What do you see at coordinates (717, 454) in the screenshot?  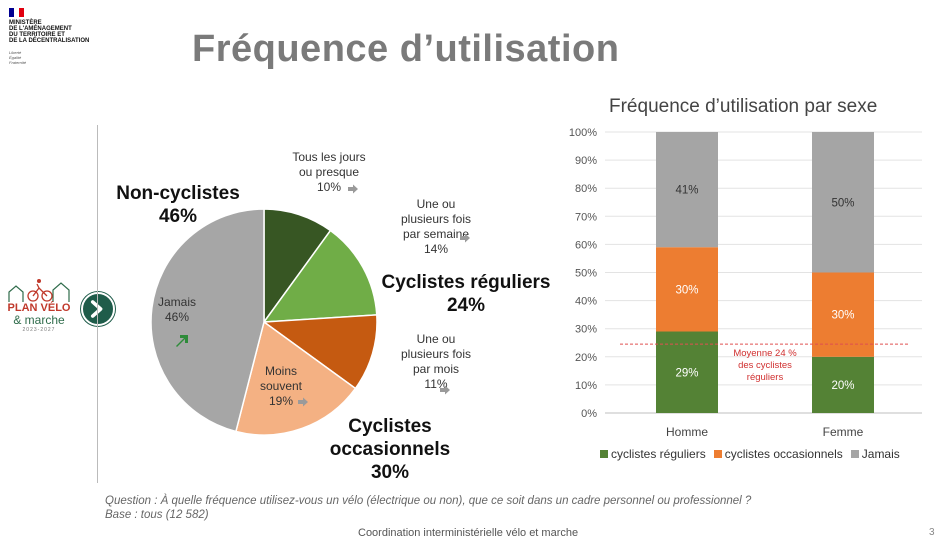 I see `legend-swatch-occasional` at bounding box center [717, 454].